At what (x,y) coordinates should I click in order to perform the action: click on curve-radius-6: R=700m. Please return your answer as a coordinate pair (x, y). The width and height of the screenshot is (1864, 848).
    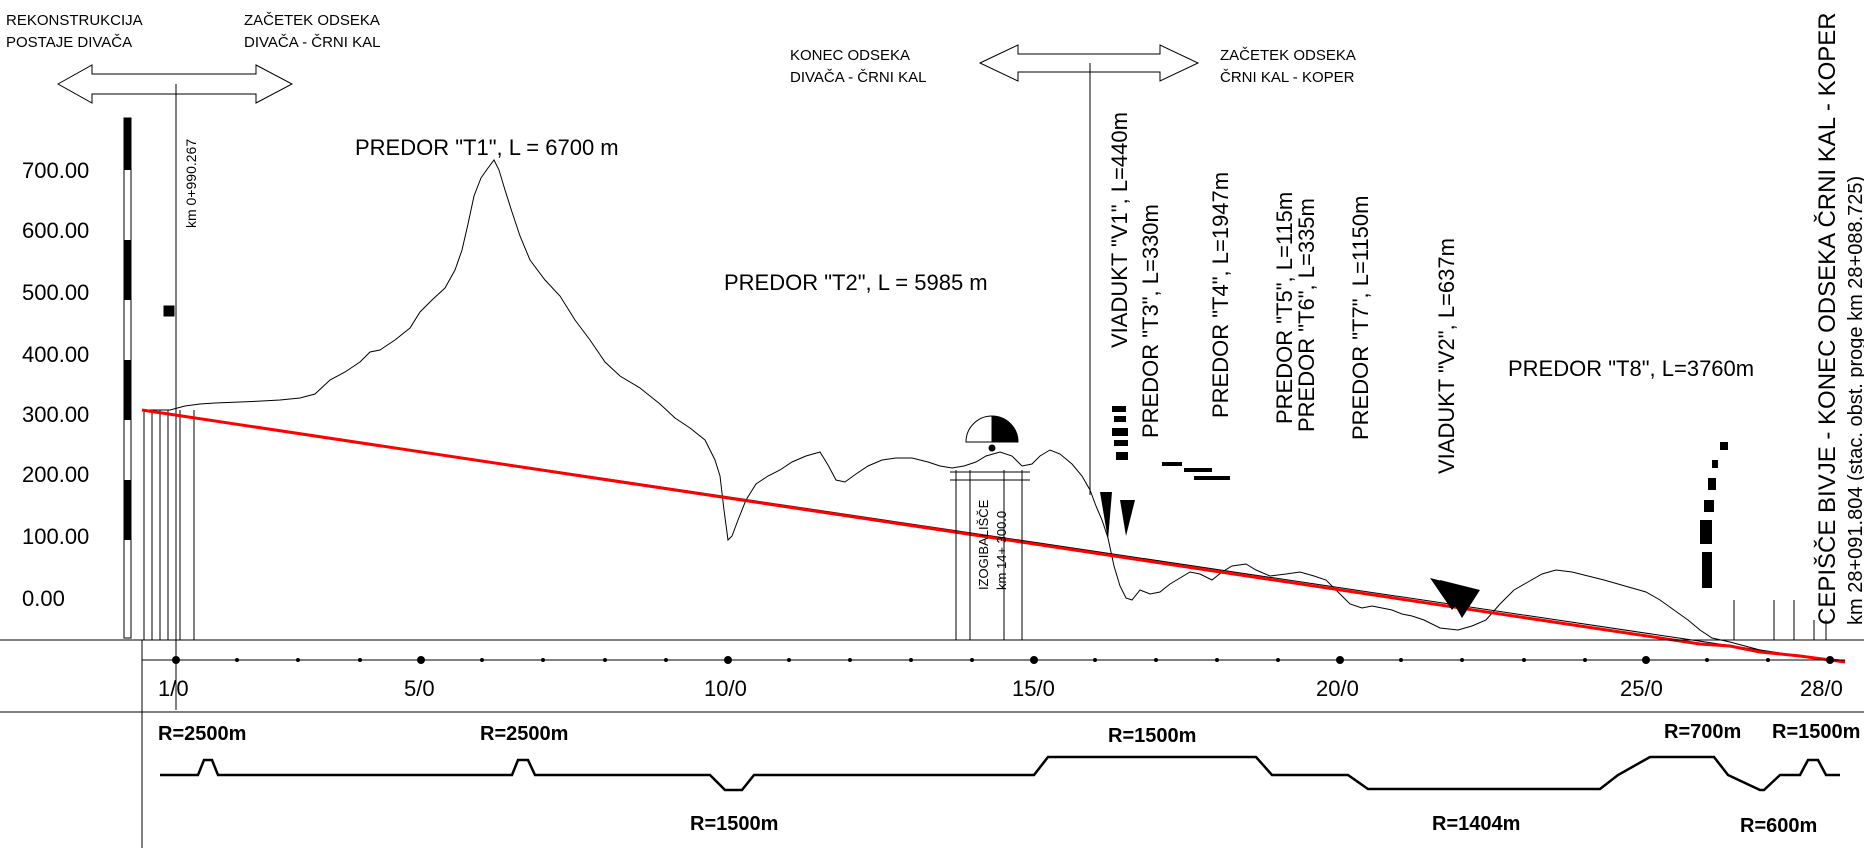
    Looking at the image, I should click on (1702, 732).